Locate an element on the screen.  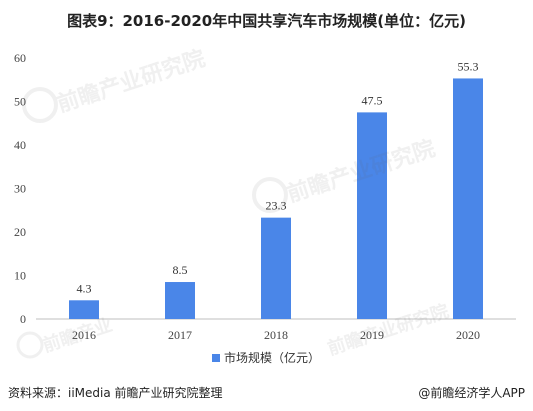
x-axis-ticks: 2016 2017 2018 2019 2020 is located at coordinates (276, 335).